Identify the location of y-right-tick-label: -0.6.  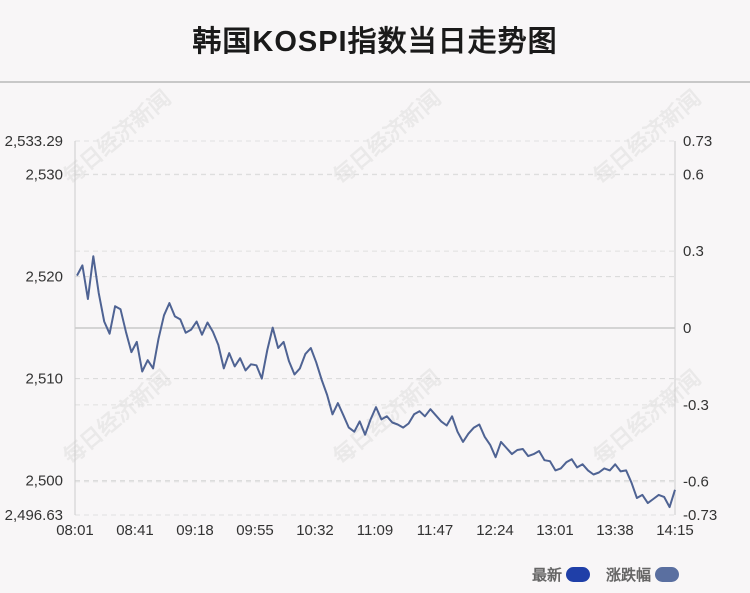
(696, 482).